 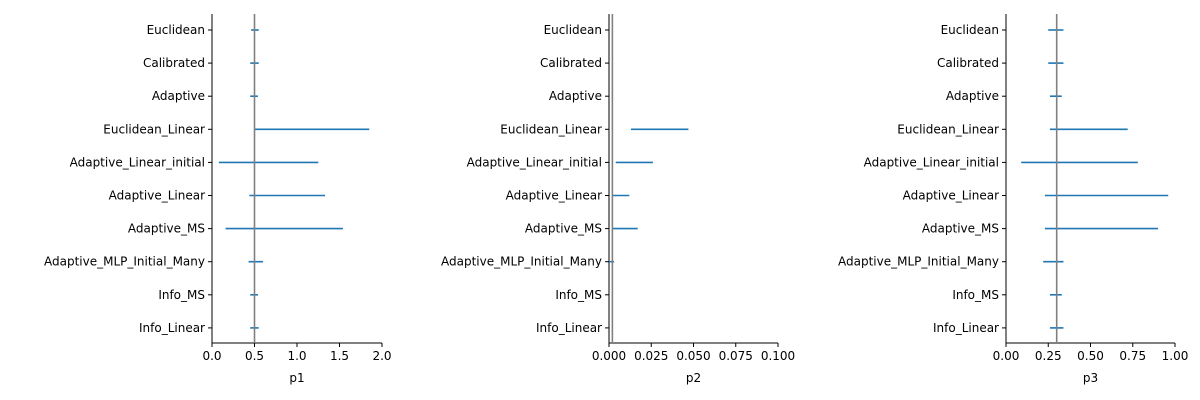 What do you see at coordinates (948, 129) in the screenshot?
I see `panel-3-category-label: Euclidean_Linear` at bounding box center [948, 129].